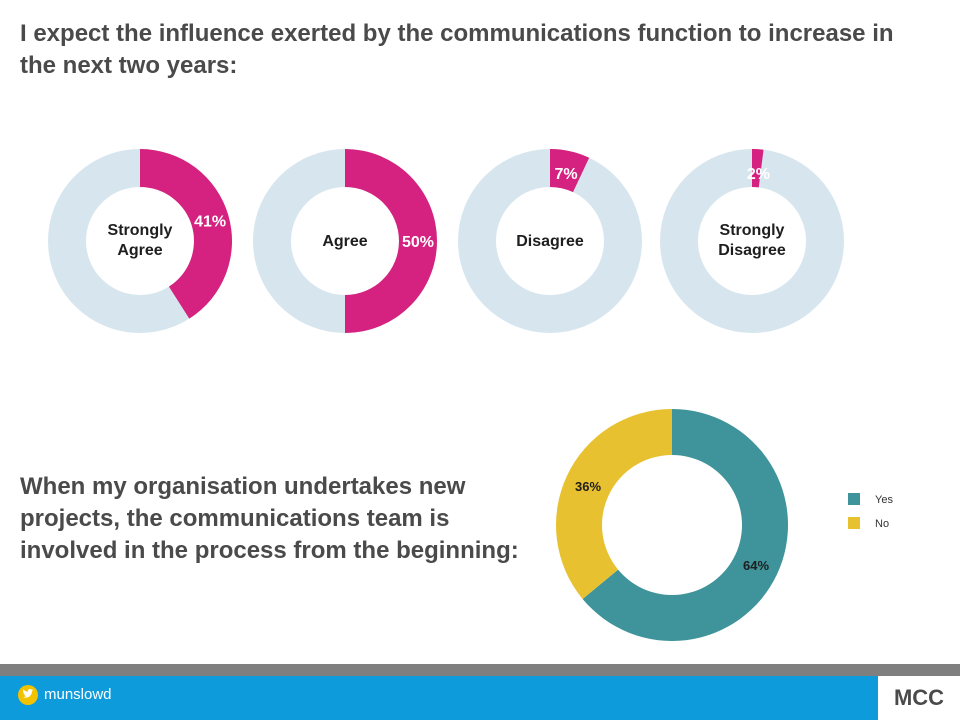  What do you see at coordinates (758, 174) in the screenshot?
I see `pct-label-strongly-disagree: 2%` at bounding box center [758, 174].